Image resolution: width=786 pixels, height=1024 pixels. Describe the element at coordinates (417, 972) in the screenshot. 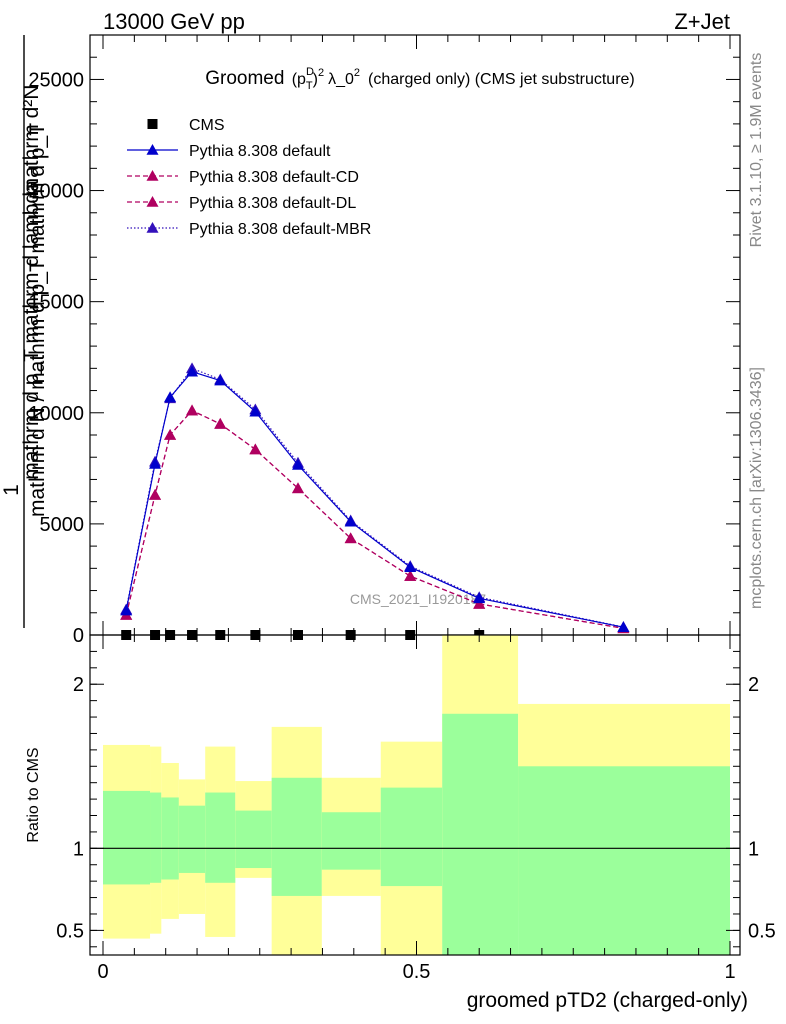

I see `x-tick-label: 0.5` at that location.